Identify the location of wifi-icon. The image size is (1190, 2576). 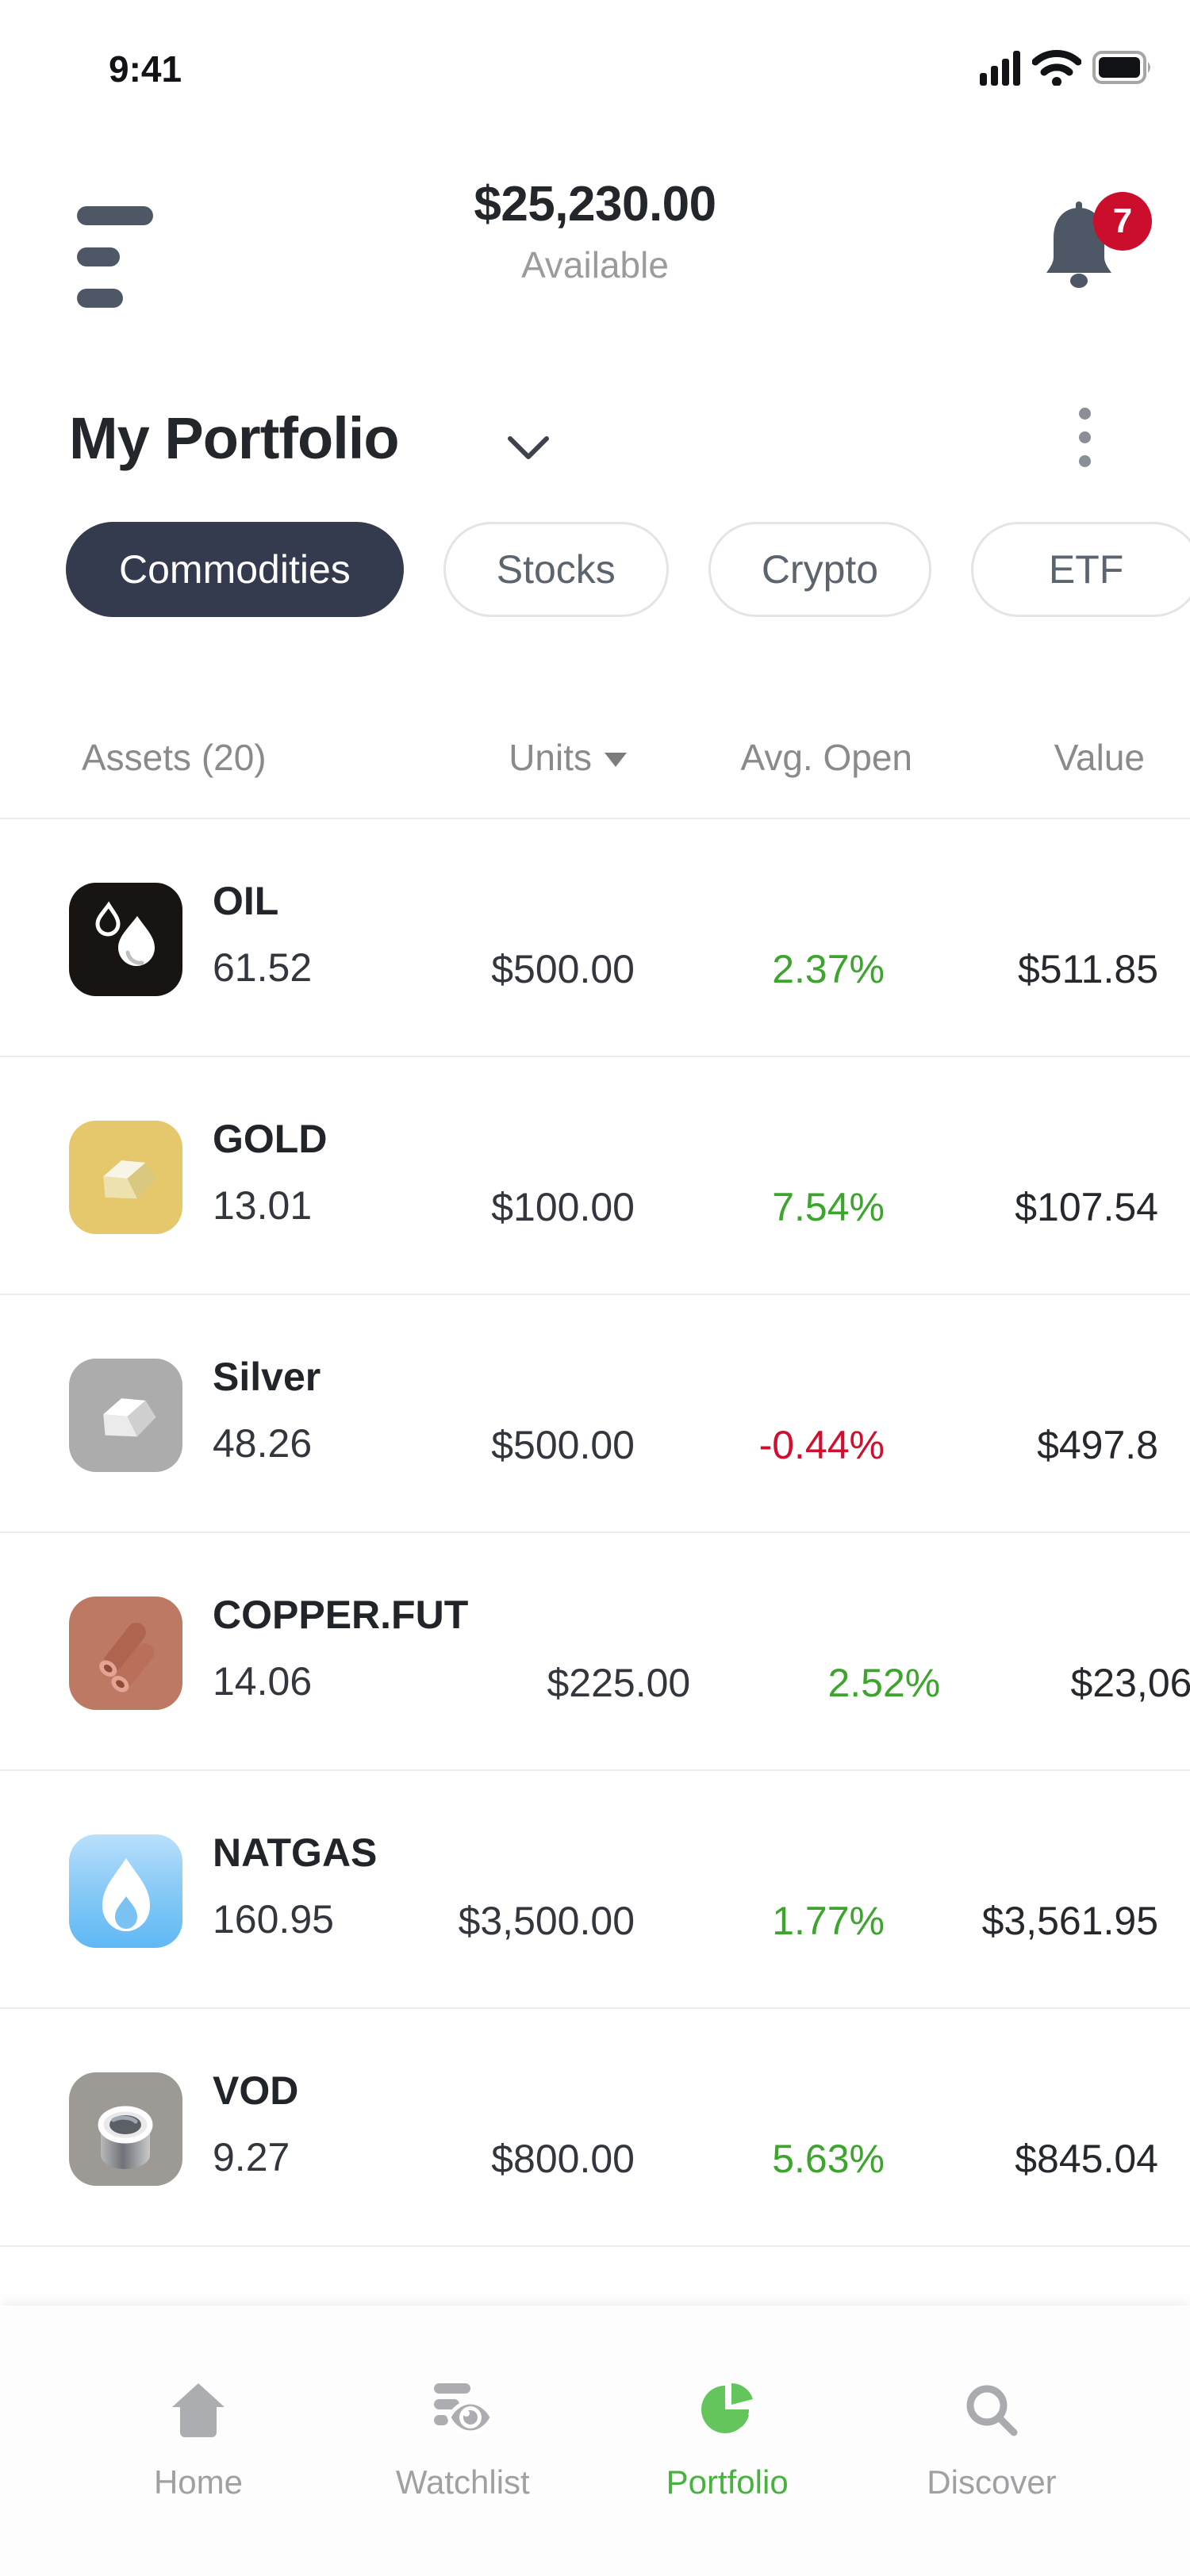
(1056, 70).